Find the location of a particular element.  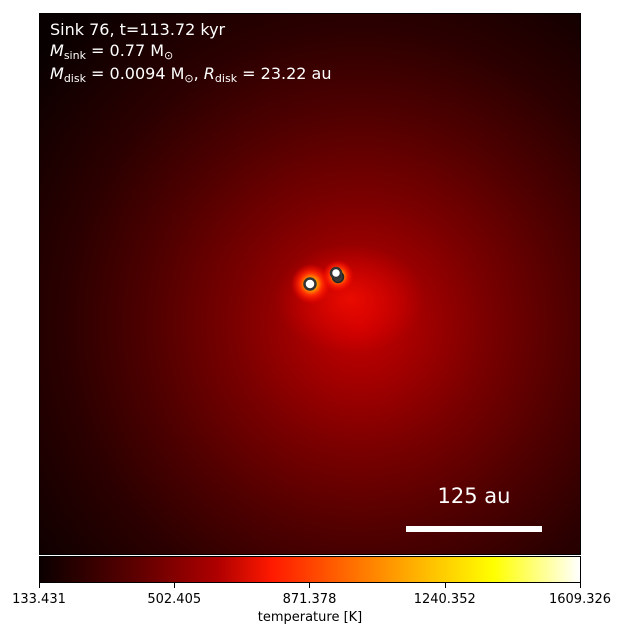

disk-radius-value: = 23.22 au is located at coordinates (284, 73).